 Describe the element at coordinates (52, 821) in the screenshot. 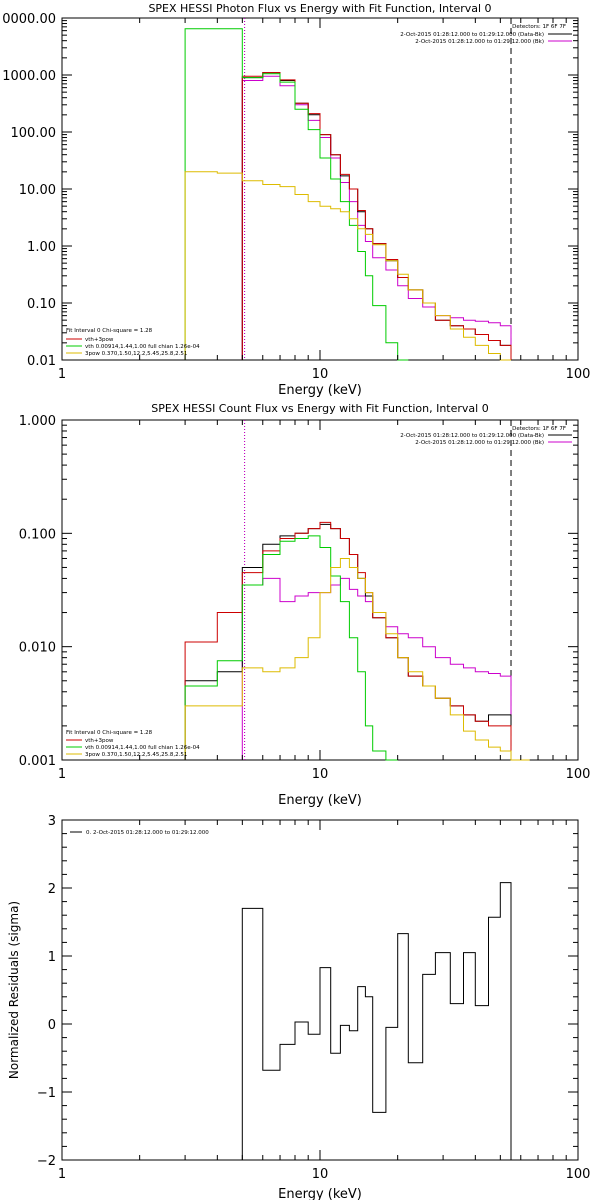

I see `y-tick-label: 3` at that location.